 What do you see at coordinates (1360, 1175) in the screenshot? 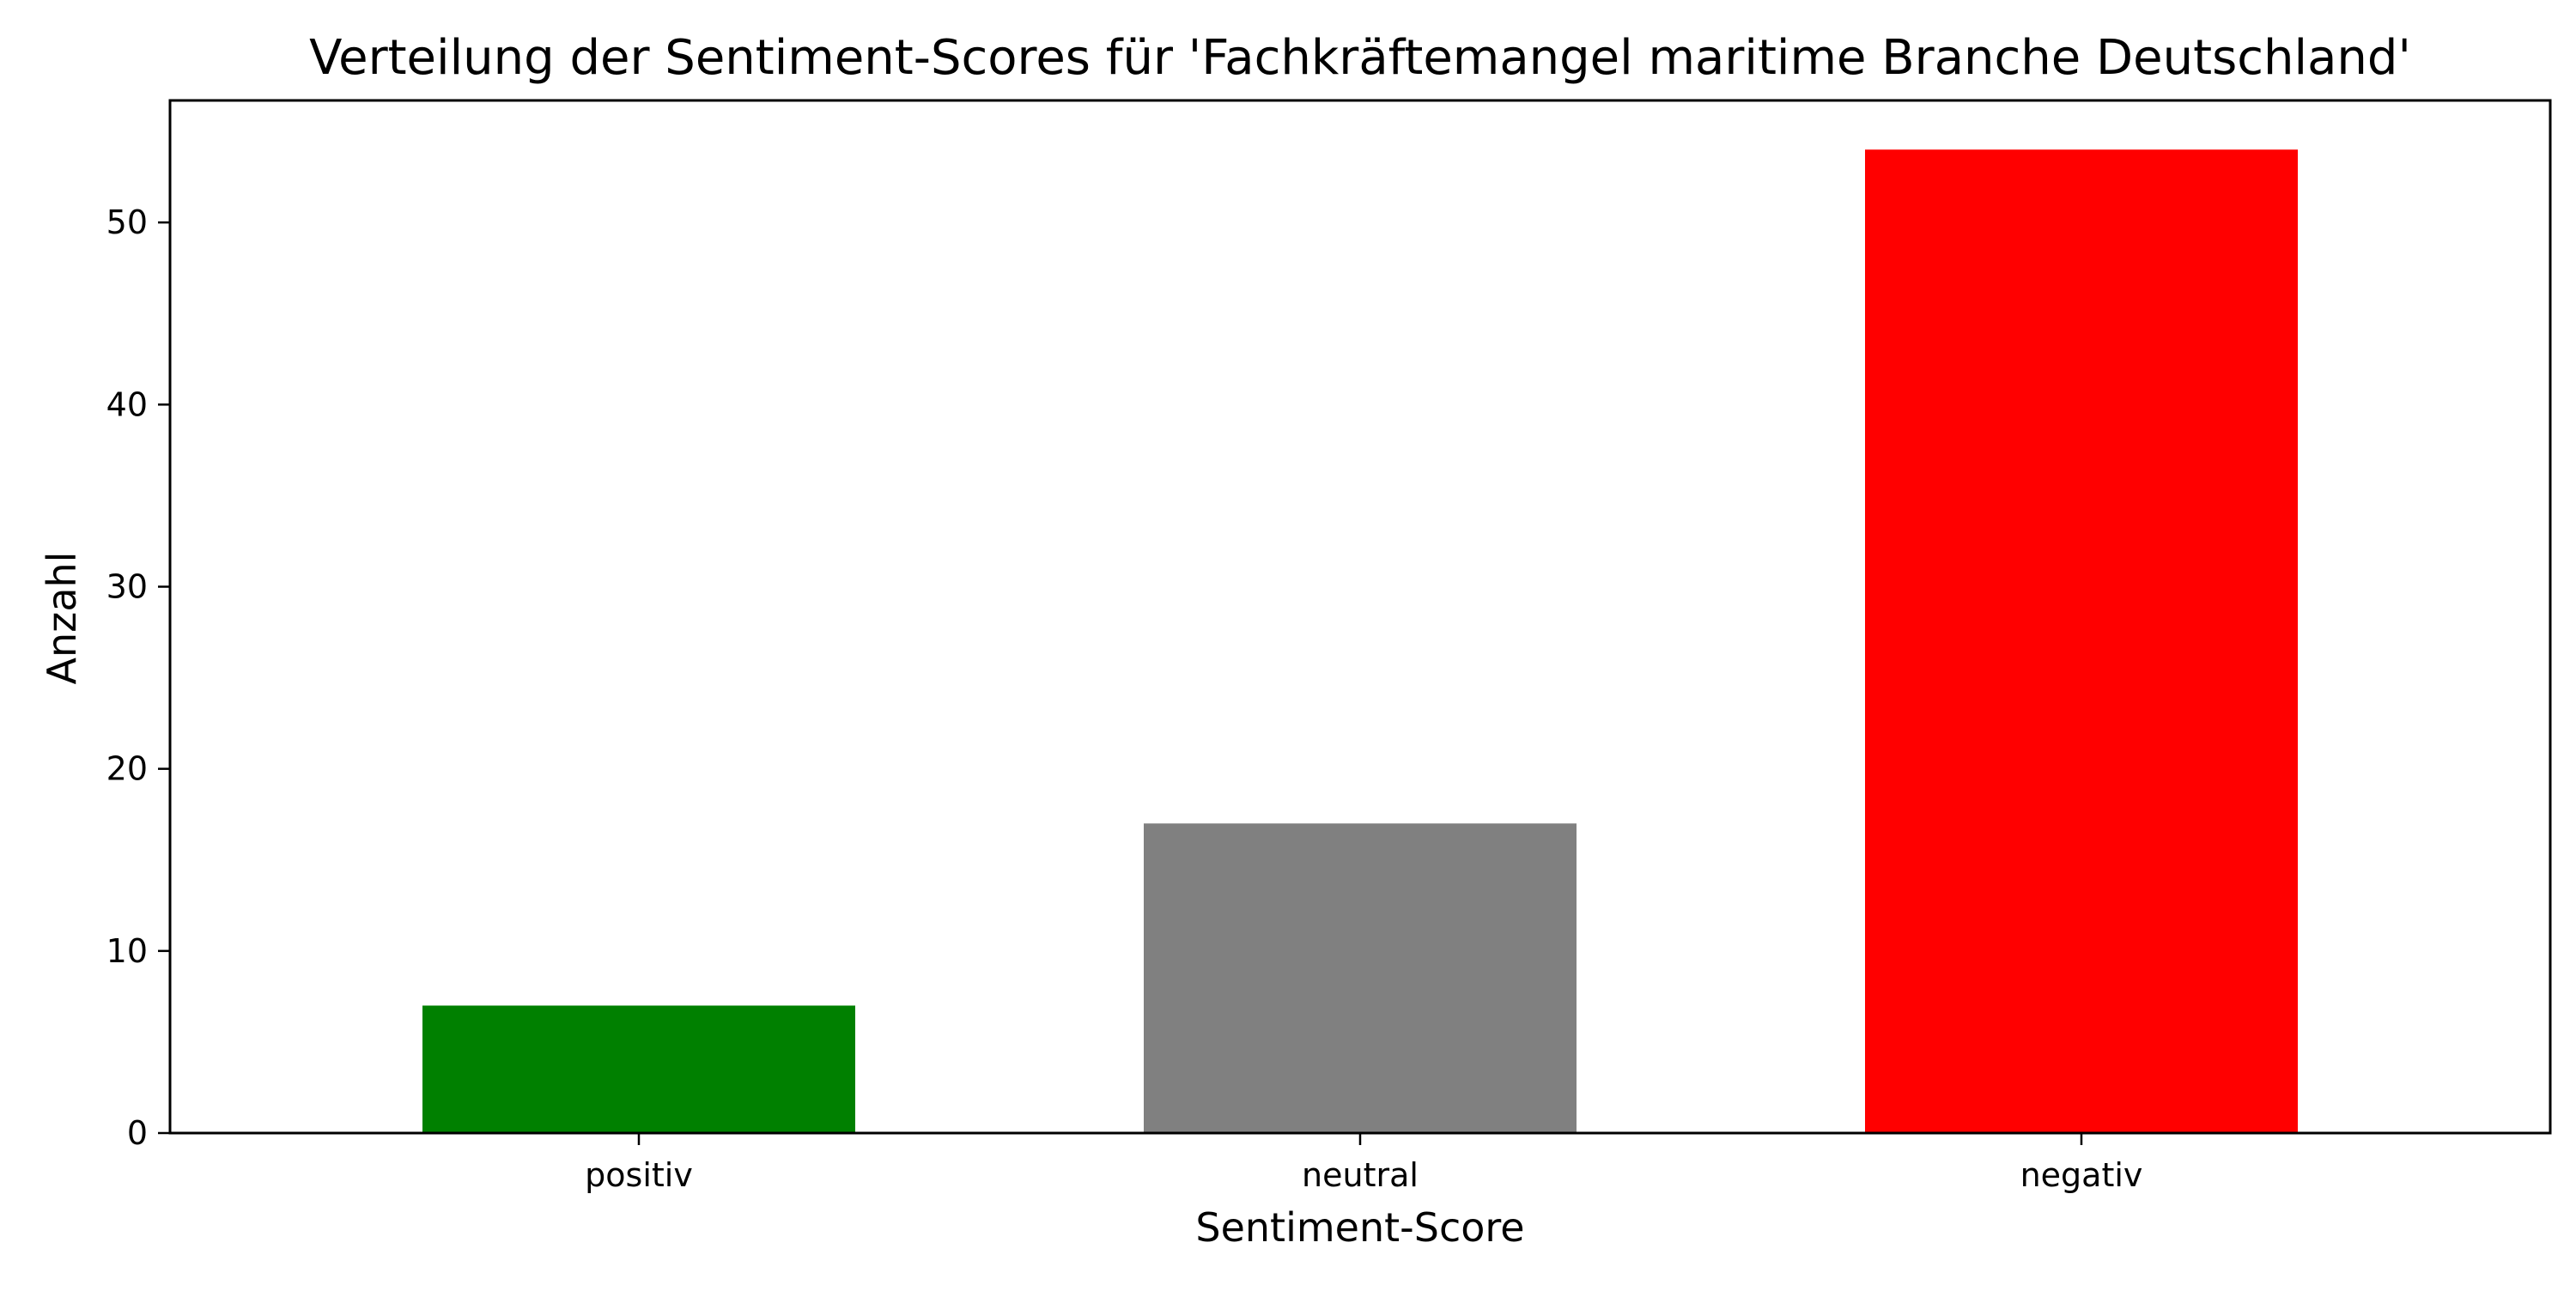
I see `x-tick-label: neutral` at bounding box center [1360, 1175].